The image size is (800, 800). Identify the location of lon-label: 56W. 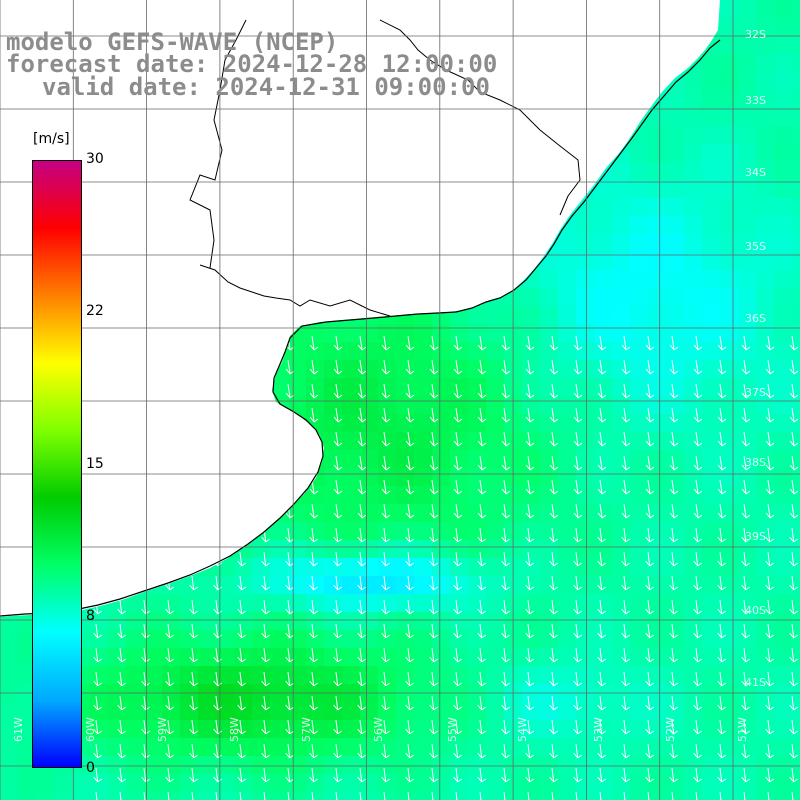
(378, 729).